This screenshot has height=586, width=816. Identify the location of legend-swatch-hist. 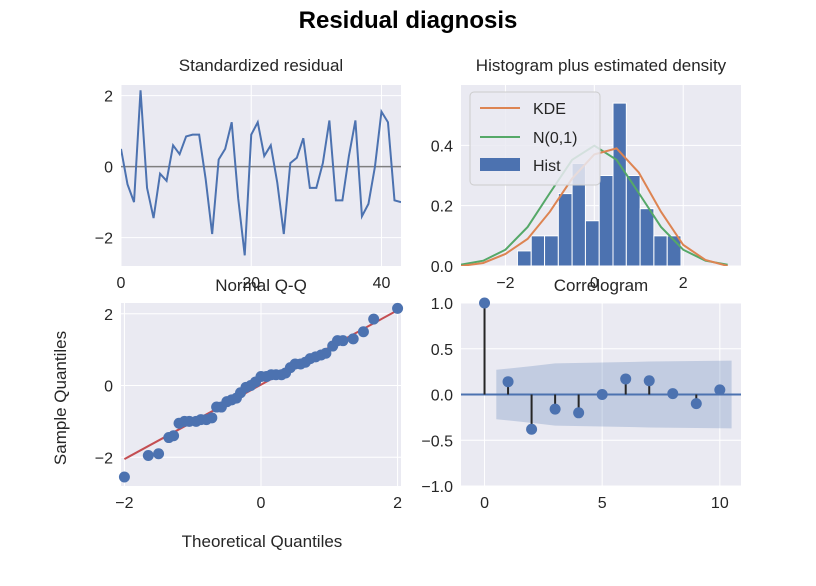
(500, 164).